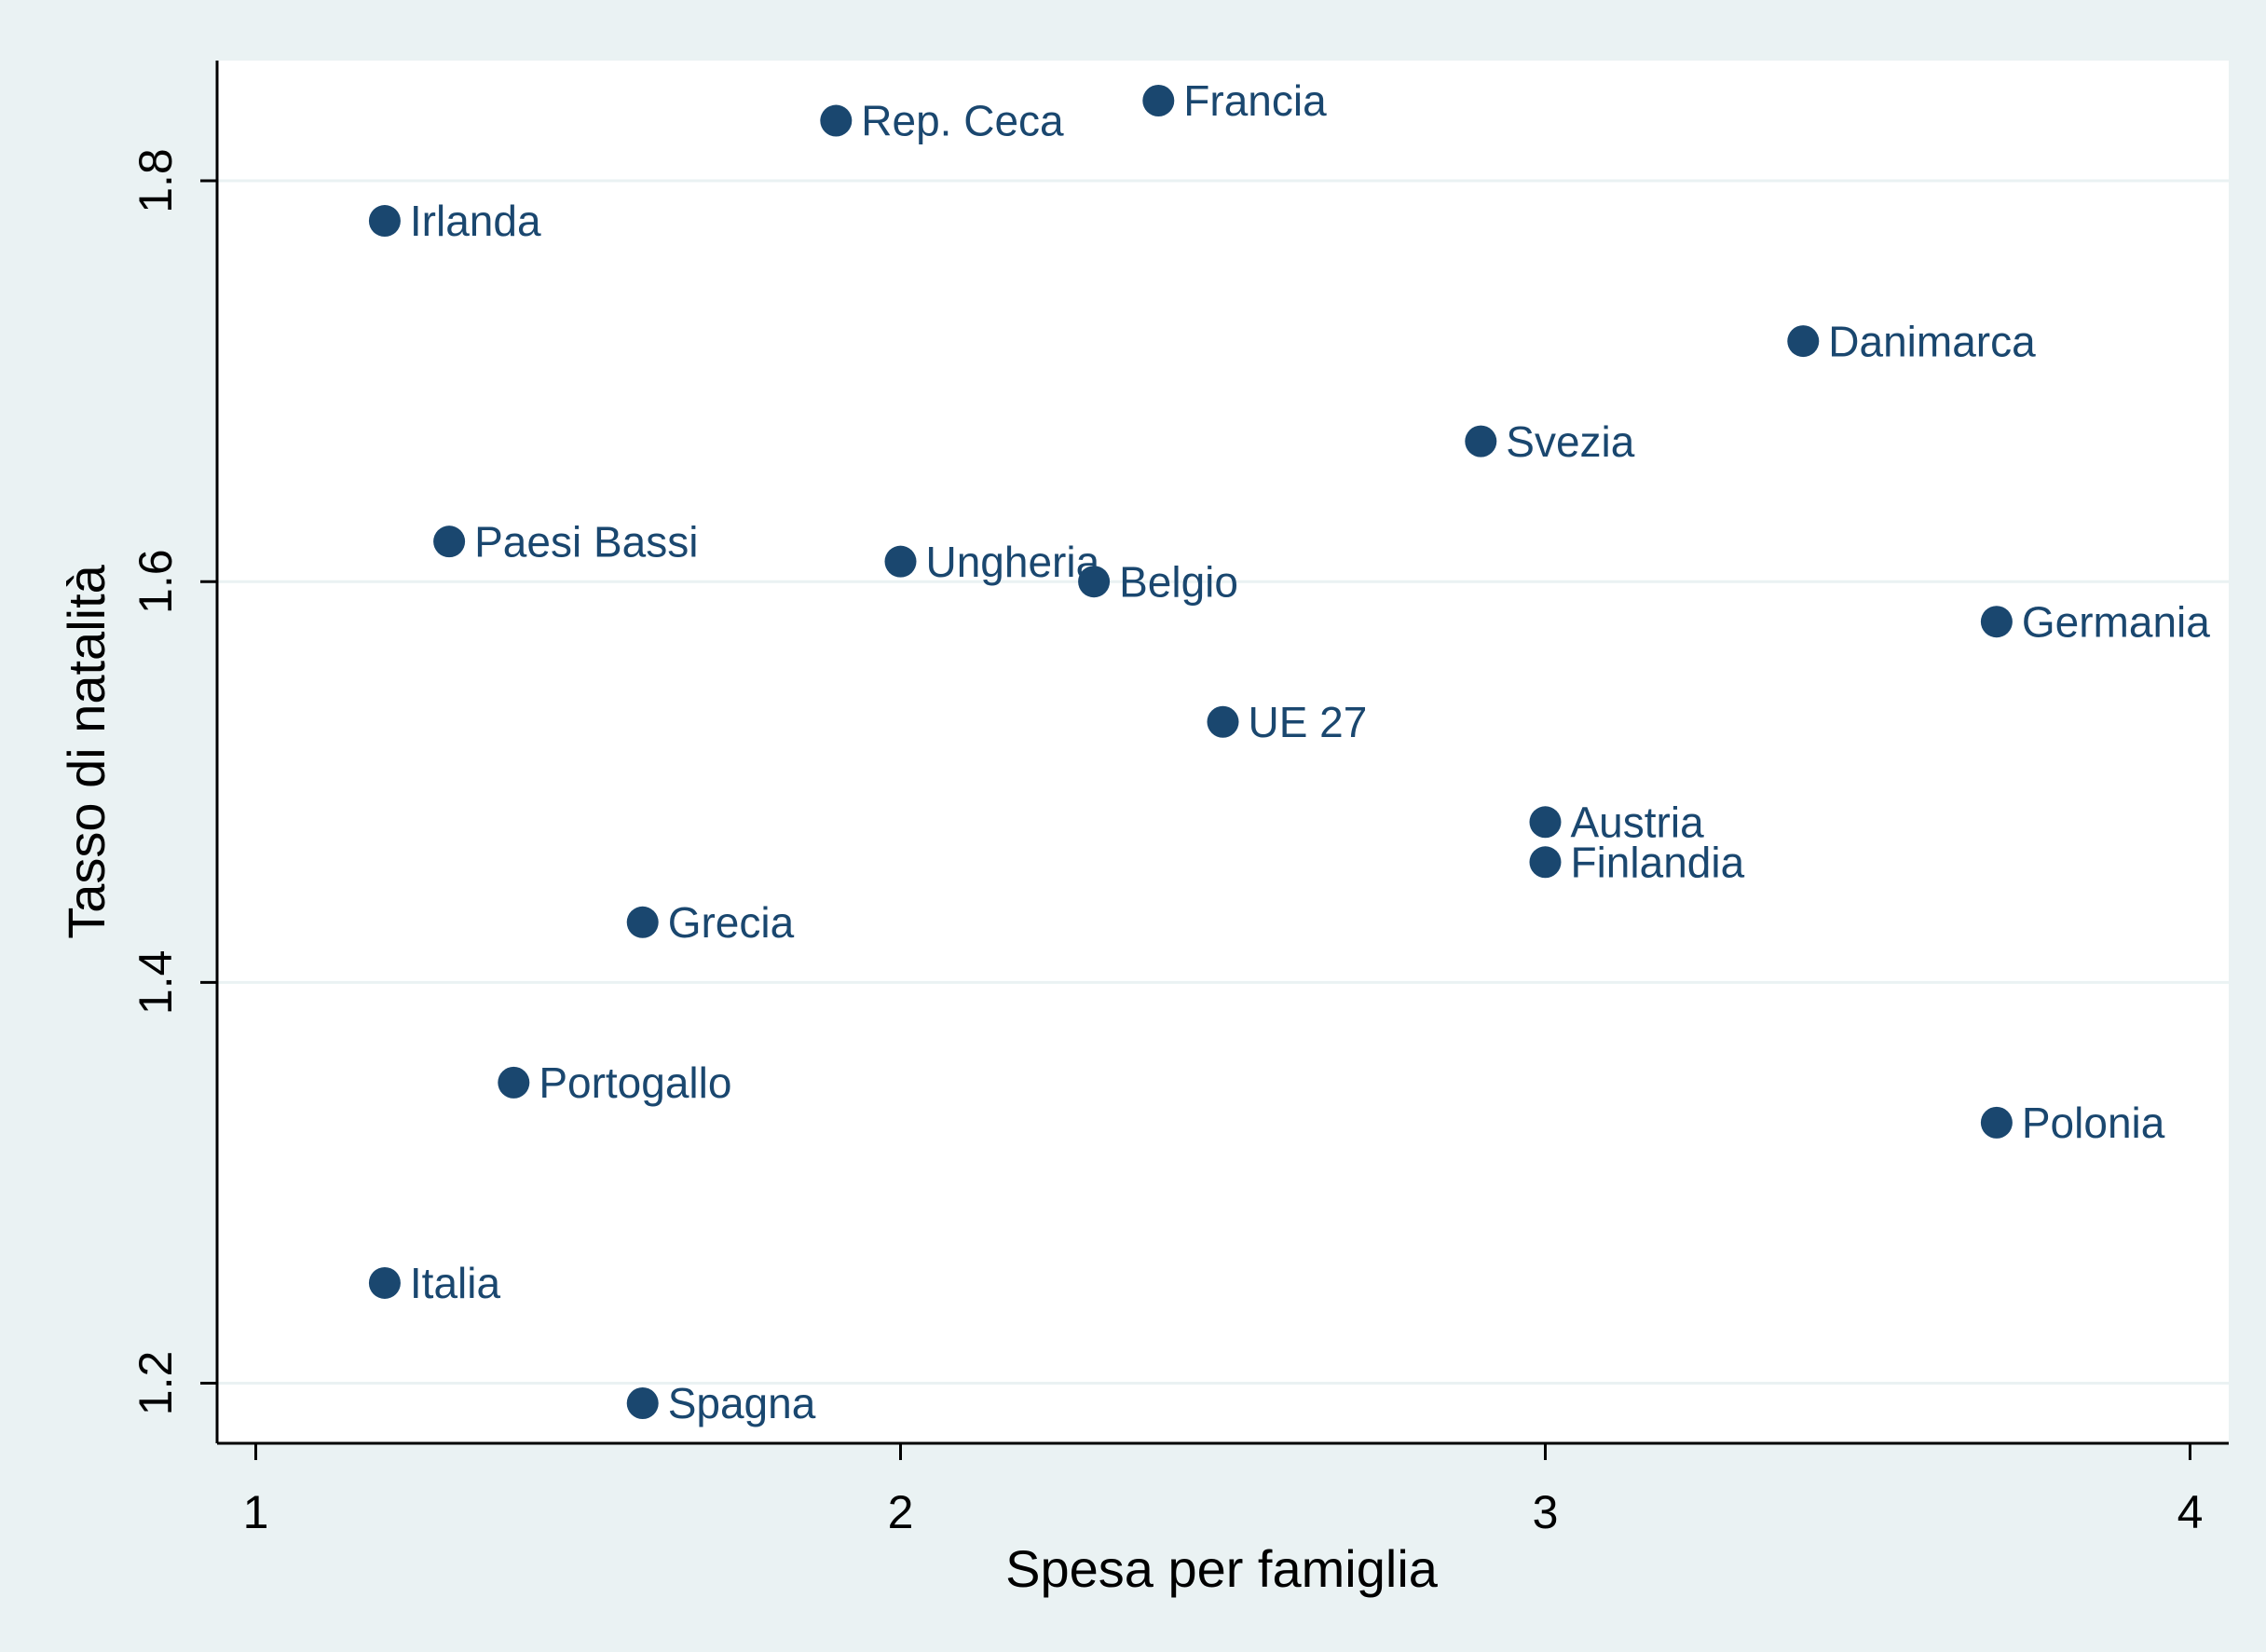  Describe the element at coordinates (1637, 822) in the screenshot. I see `point-label: Austria` at that location.